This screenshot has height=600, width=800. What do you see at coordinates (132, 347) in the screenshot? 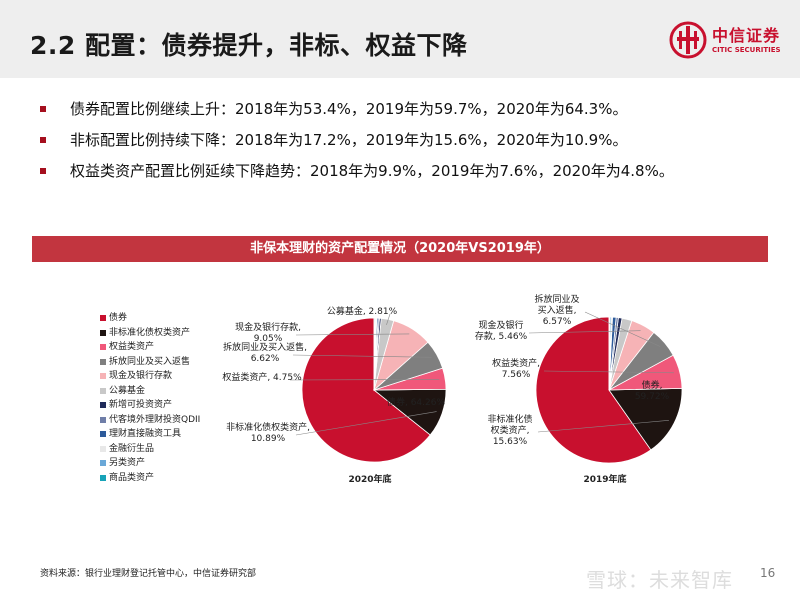
I see `legend-label: 权益类资产` at bounding box center [132, 347].